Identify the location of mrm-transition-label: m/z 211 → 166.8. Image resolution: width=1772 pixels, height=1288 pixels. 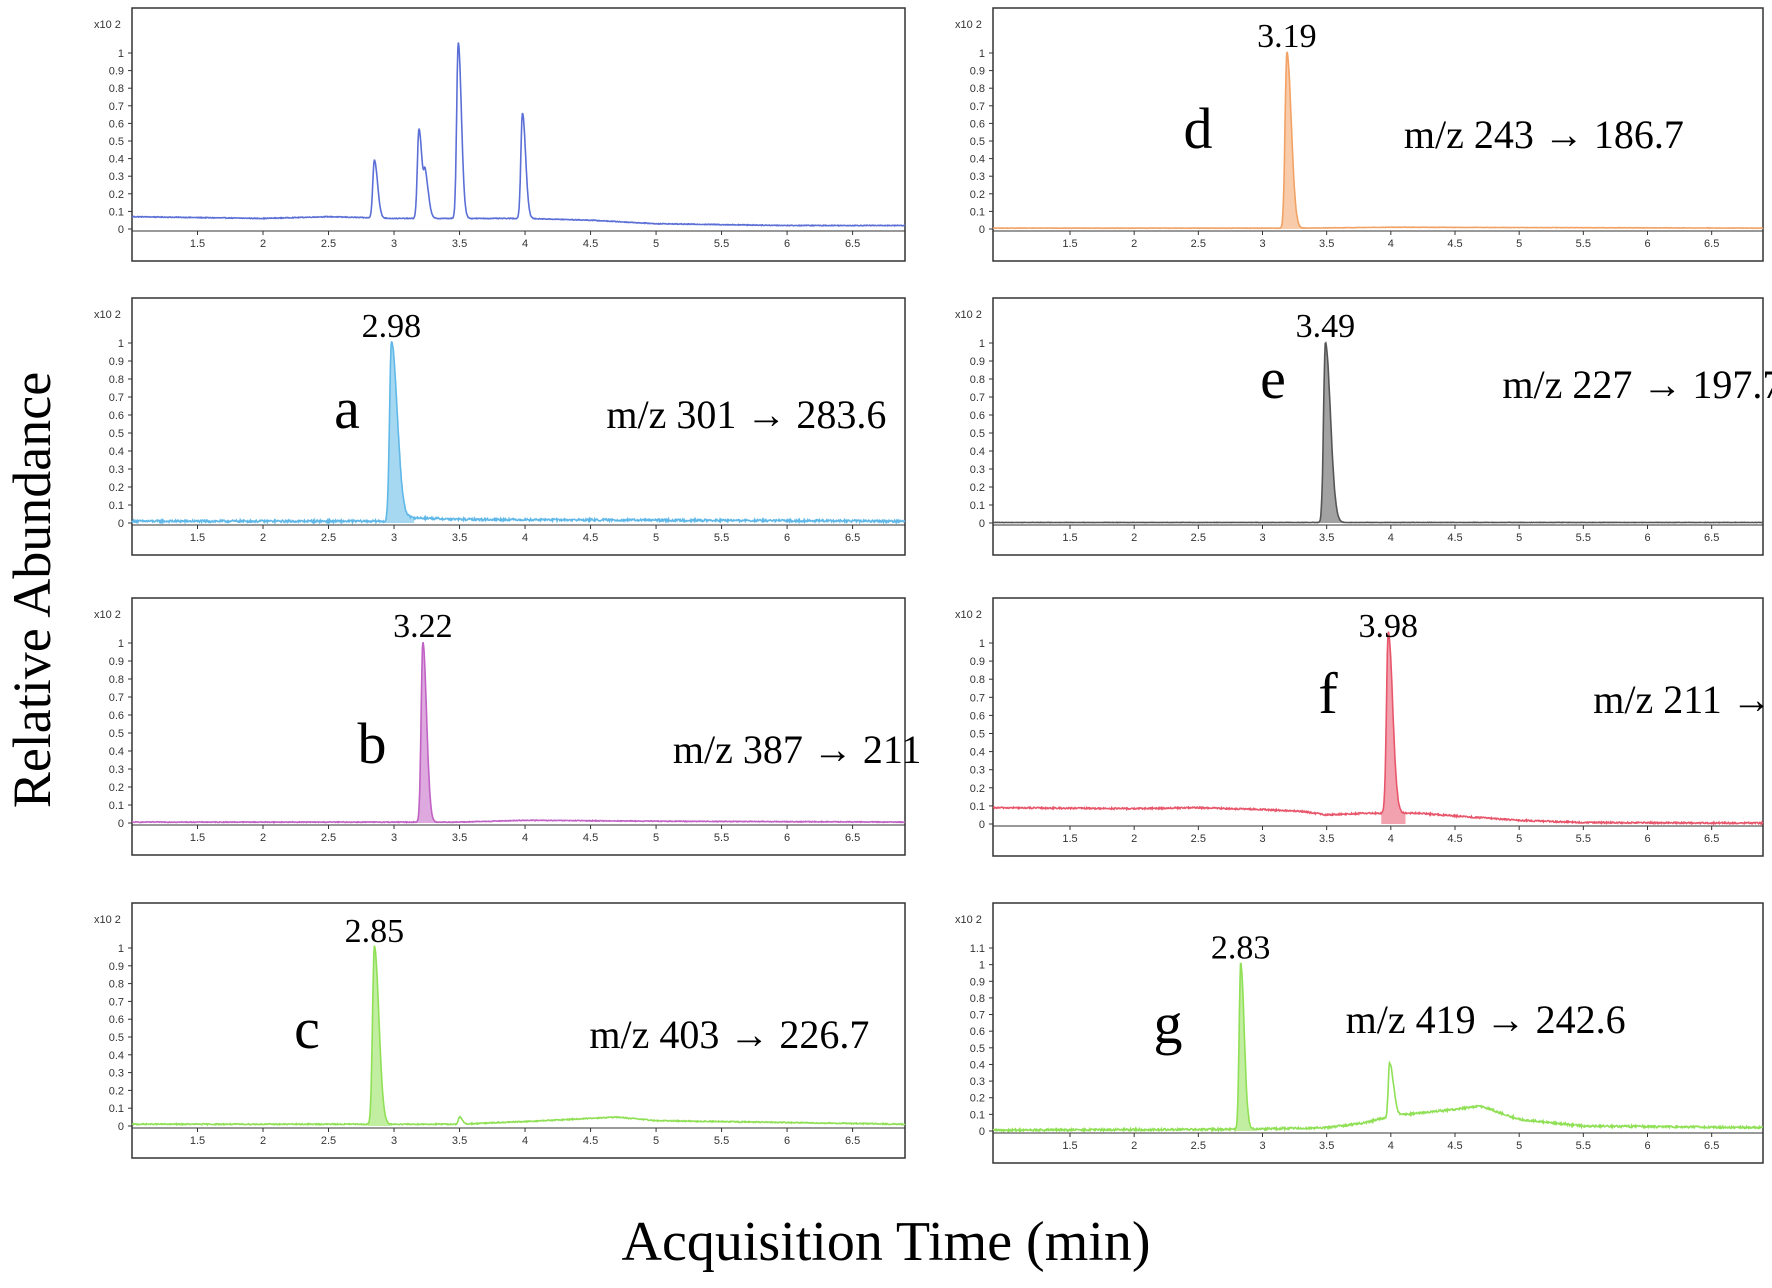
(1682, 699).